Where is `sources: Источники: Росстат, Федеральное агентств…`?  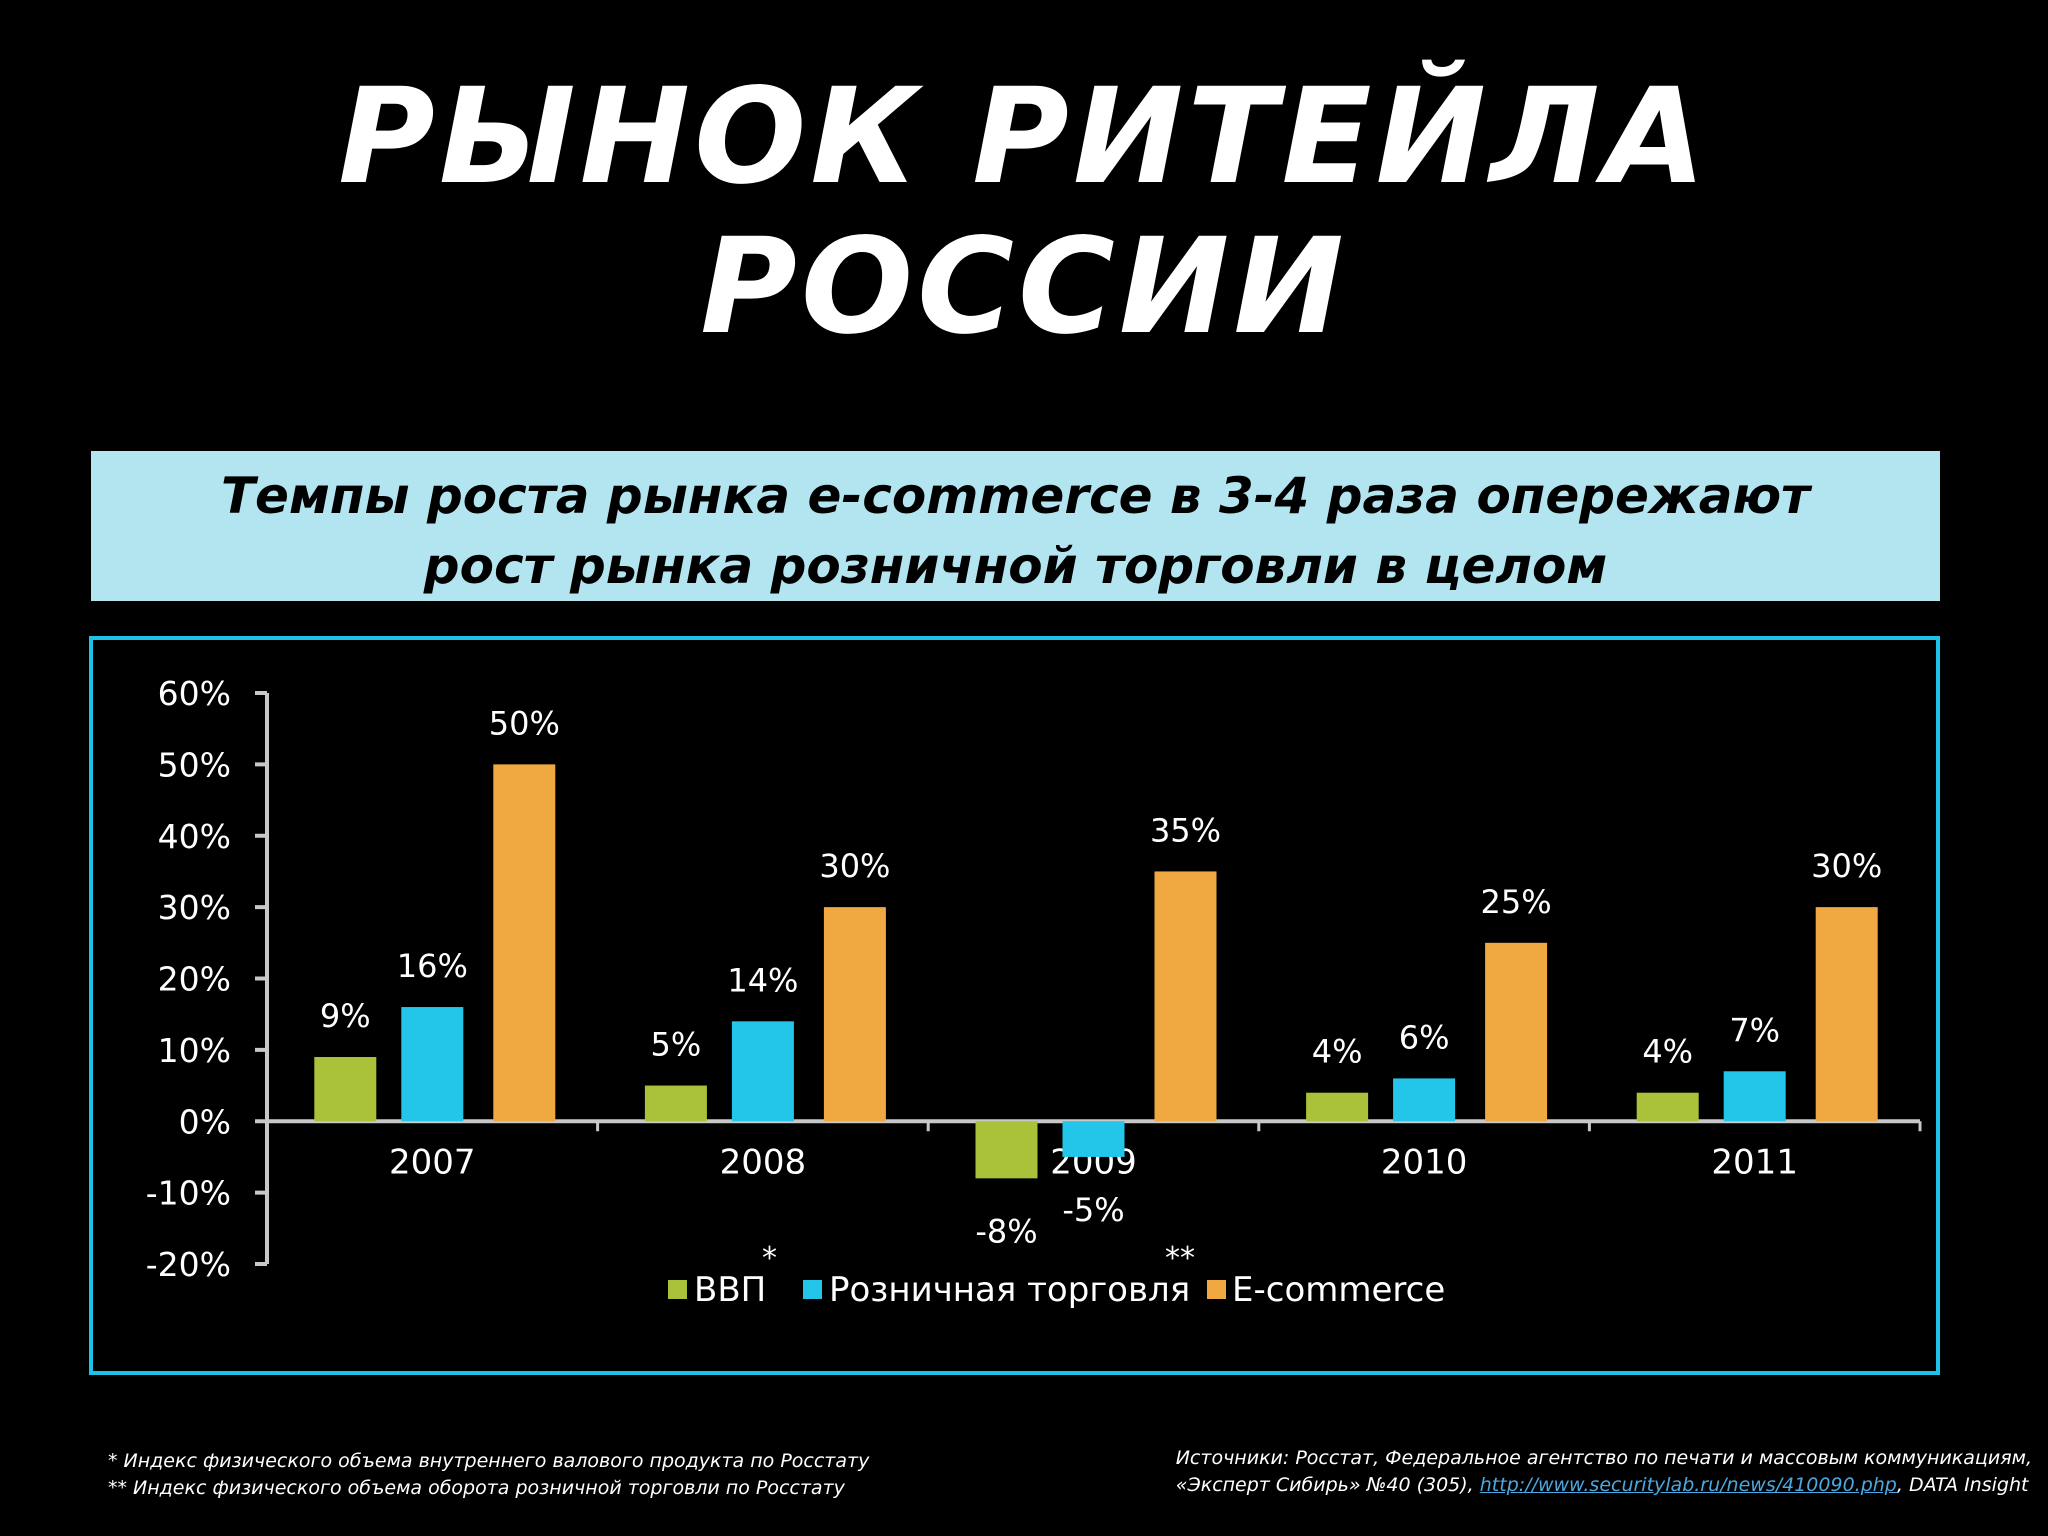 sources: Источники: Росстат, Федеральное агентств… is located at coordinates (1604, 1472).